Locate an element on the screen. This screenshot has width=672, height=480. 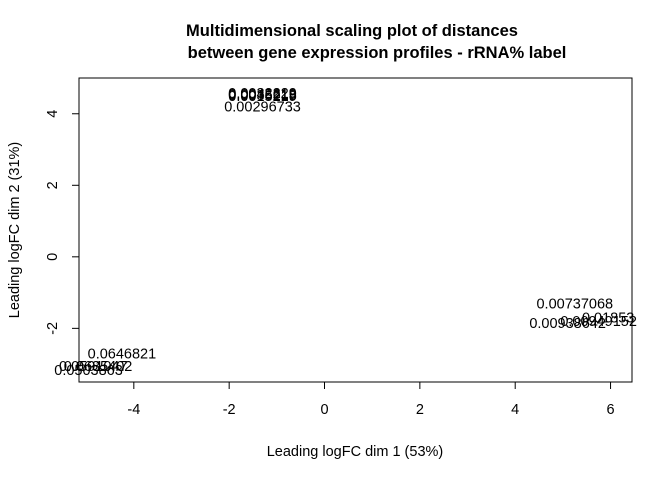
point-label: 0.0032229 is located at coordinates (262, 94).